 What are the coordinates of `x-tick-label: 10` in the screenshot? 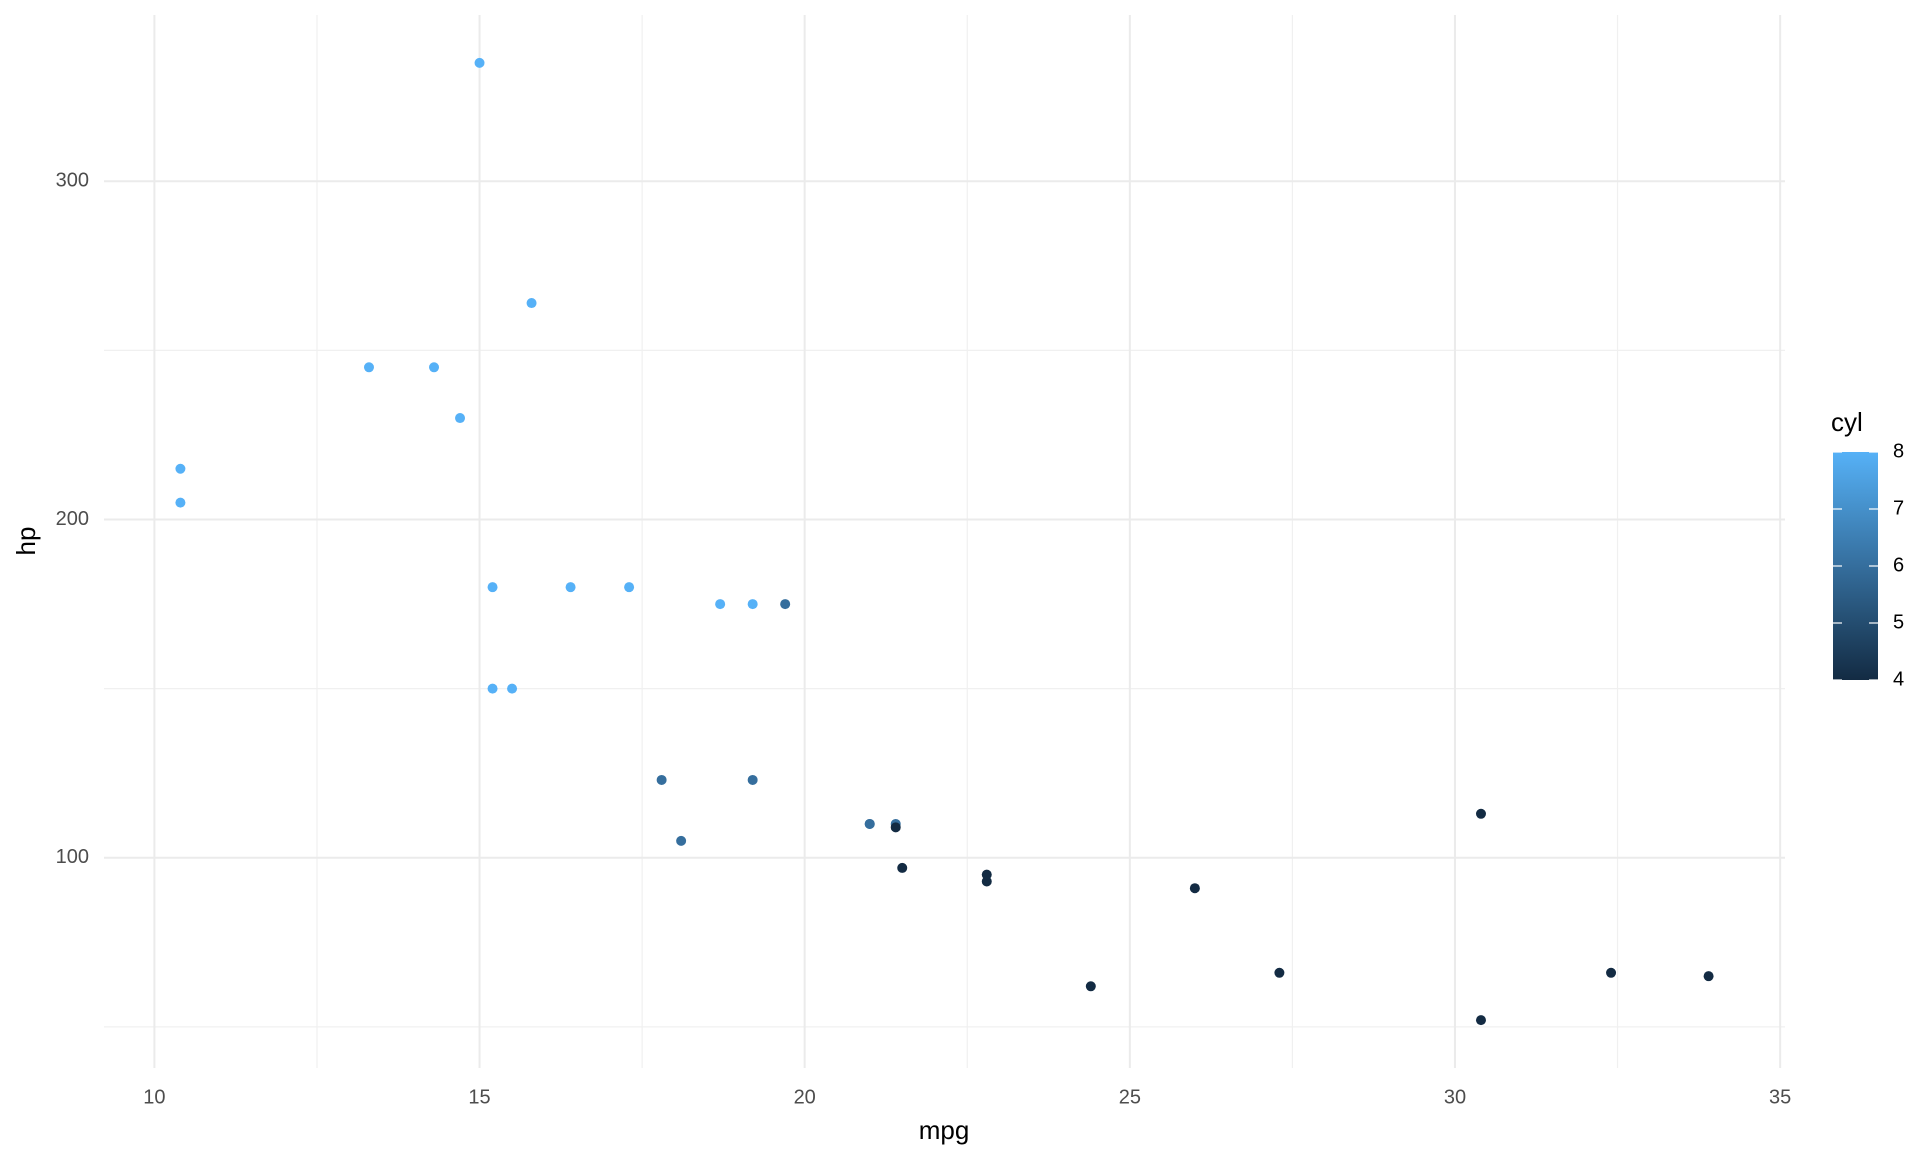 It's located at (154, 1097).